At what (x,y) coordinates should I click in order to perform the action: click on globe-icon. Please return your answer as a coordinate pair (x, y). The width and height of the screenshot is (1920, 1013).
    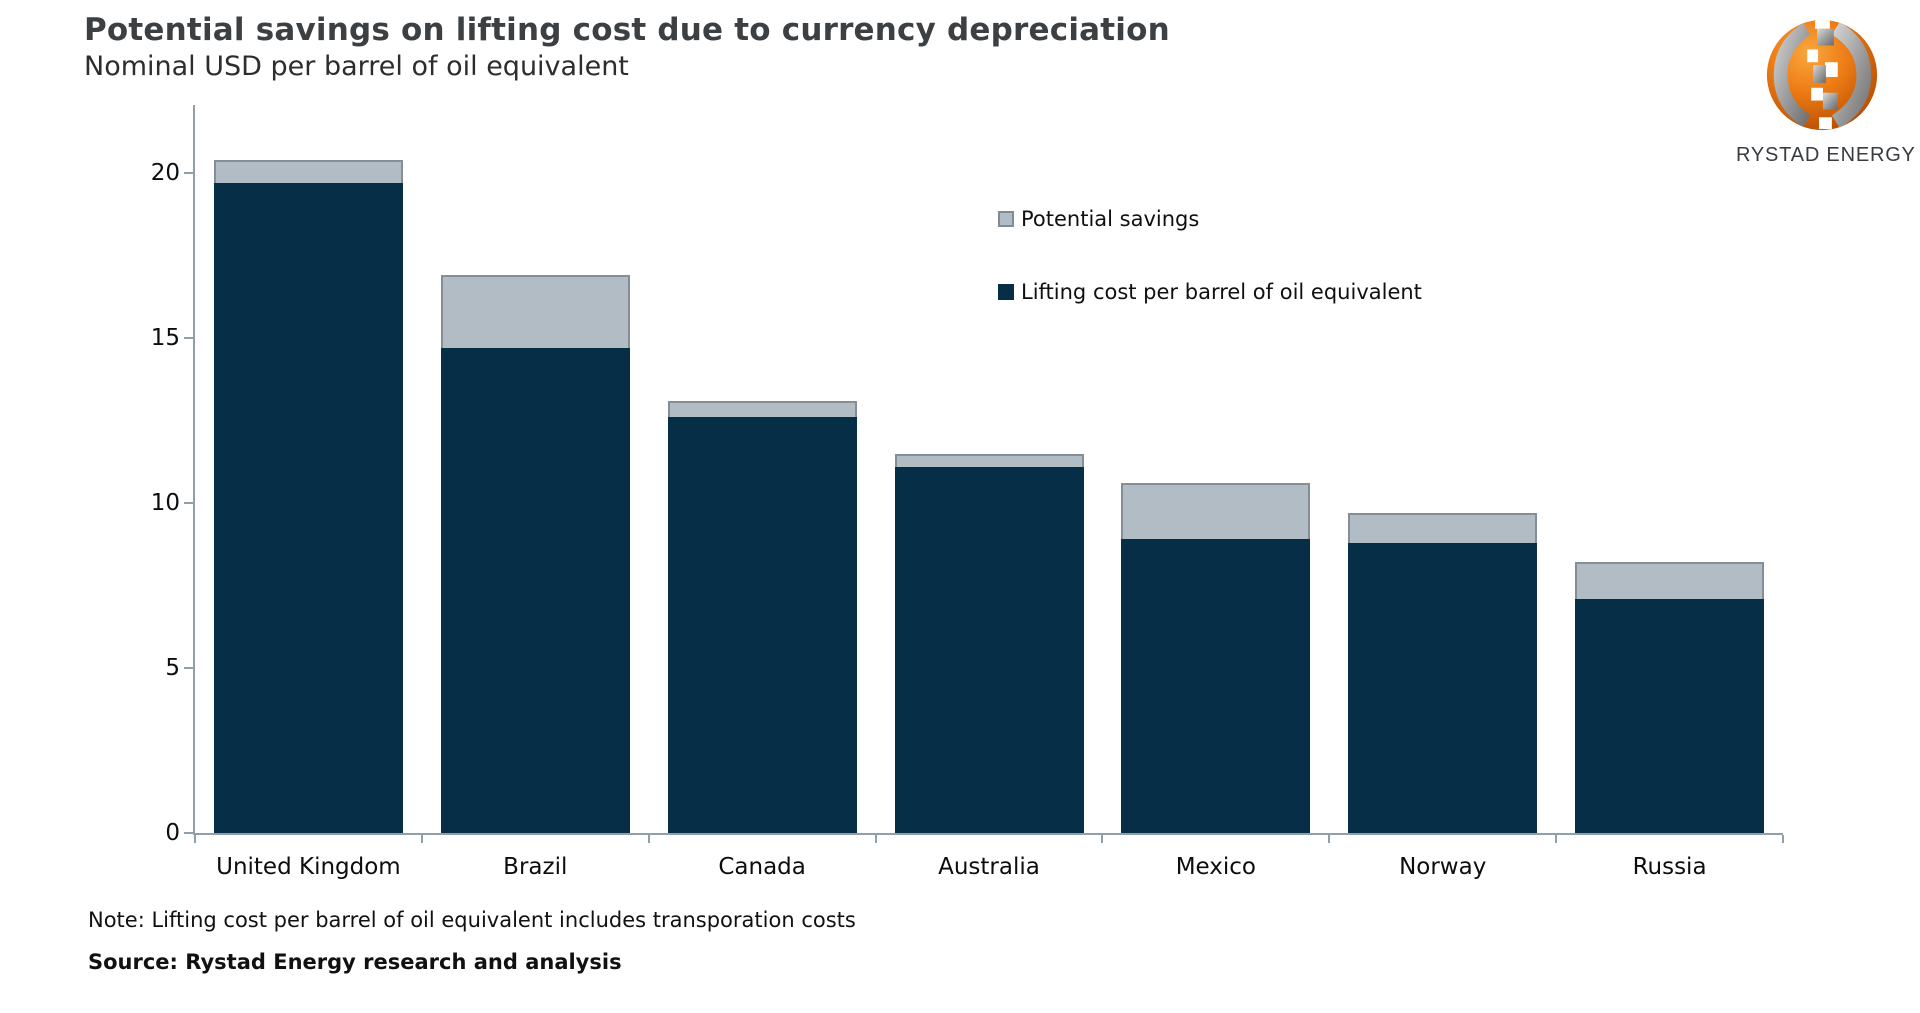
    Looking at the image, I should click on (1822, 75).